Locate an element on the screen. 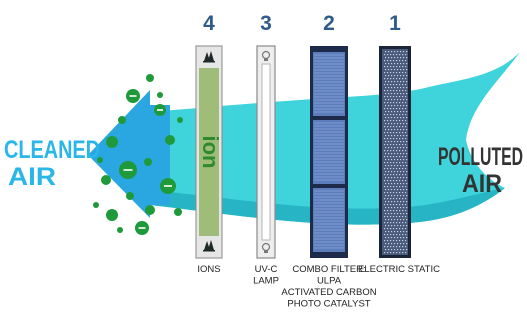 Image resolution: width=527 pixels, height=335 pixels. ion-panel is located at coordinates (209, 152).